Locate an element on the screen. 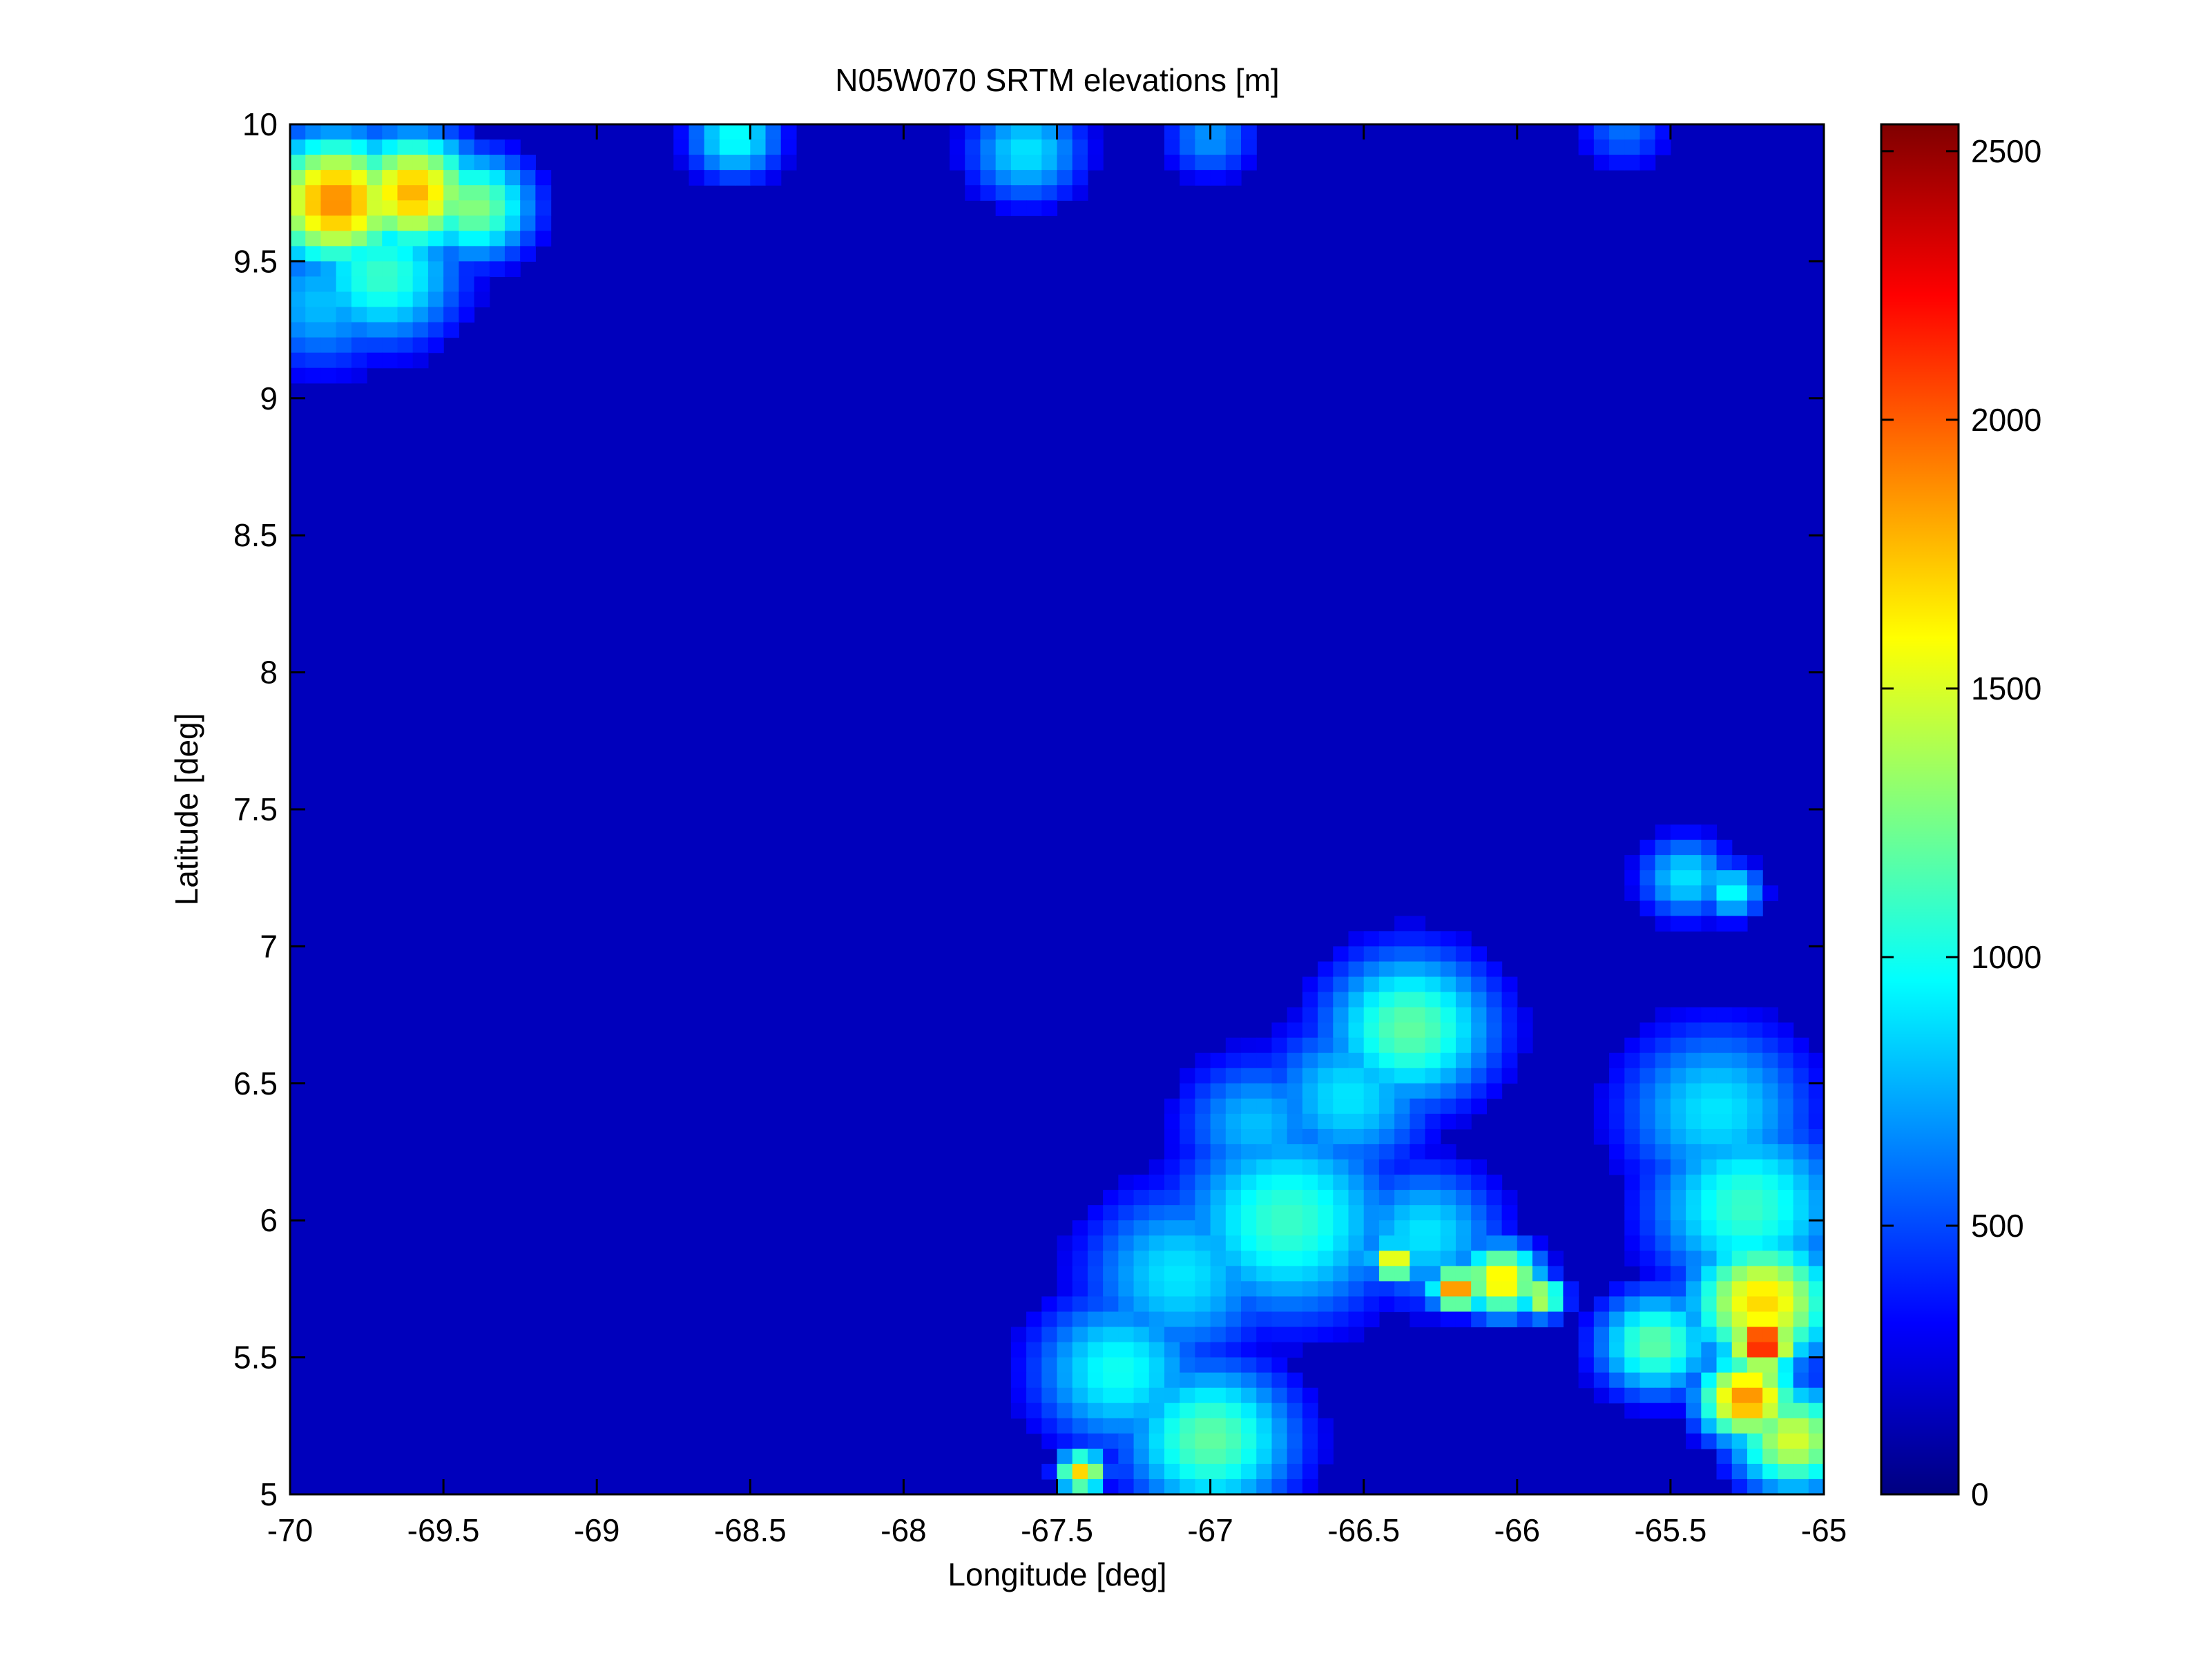  x-tick-label: -65 is located at coordinates (1824, 1530).